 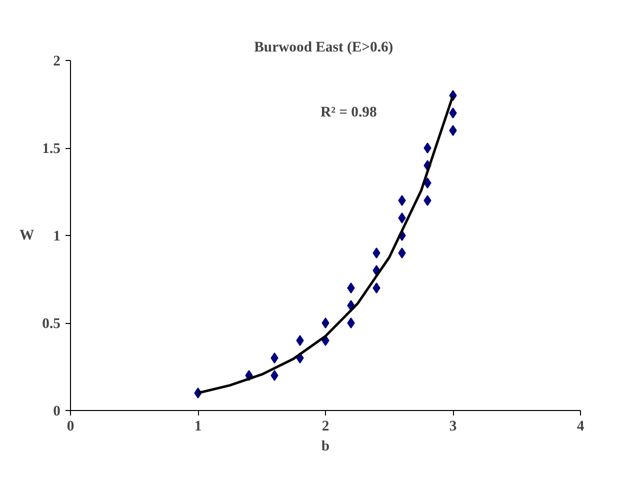 What do you see at coordinates (198, 426) in the screenshot?
I see `x-tick-label: 1` at bounding box center [198, 426].